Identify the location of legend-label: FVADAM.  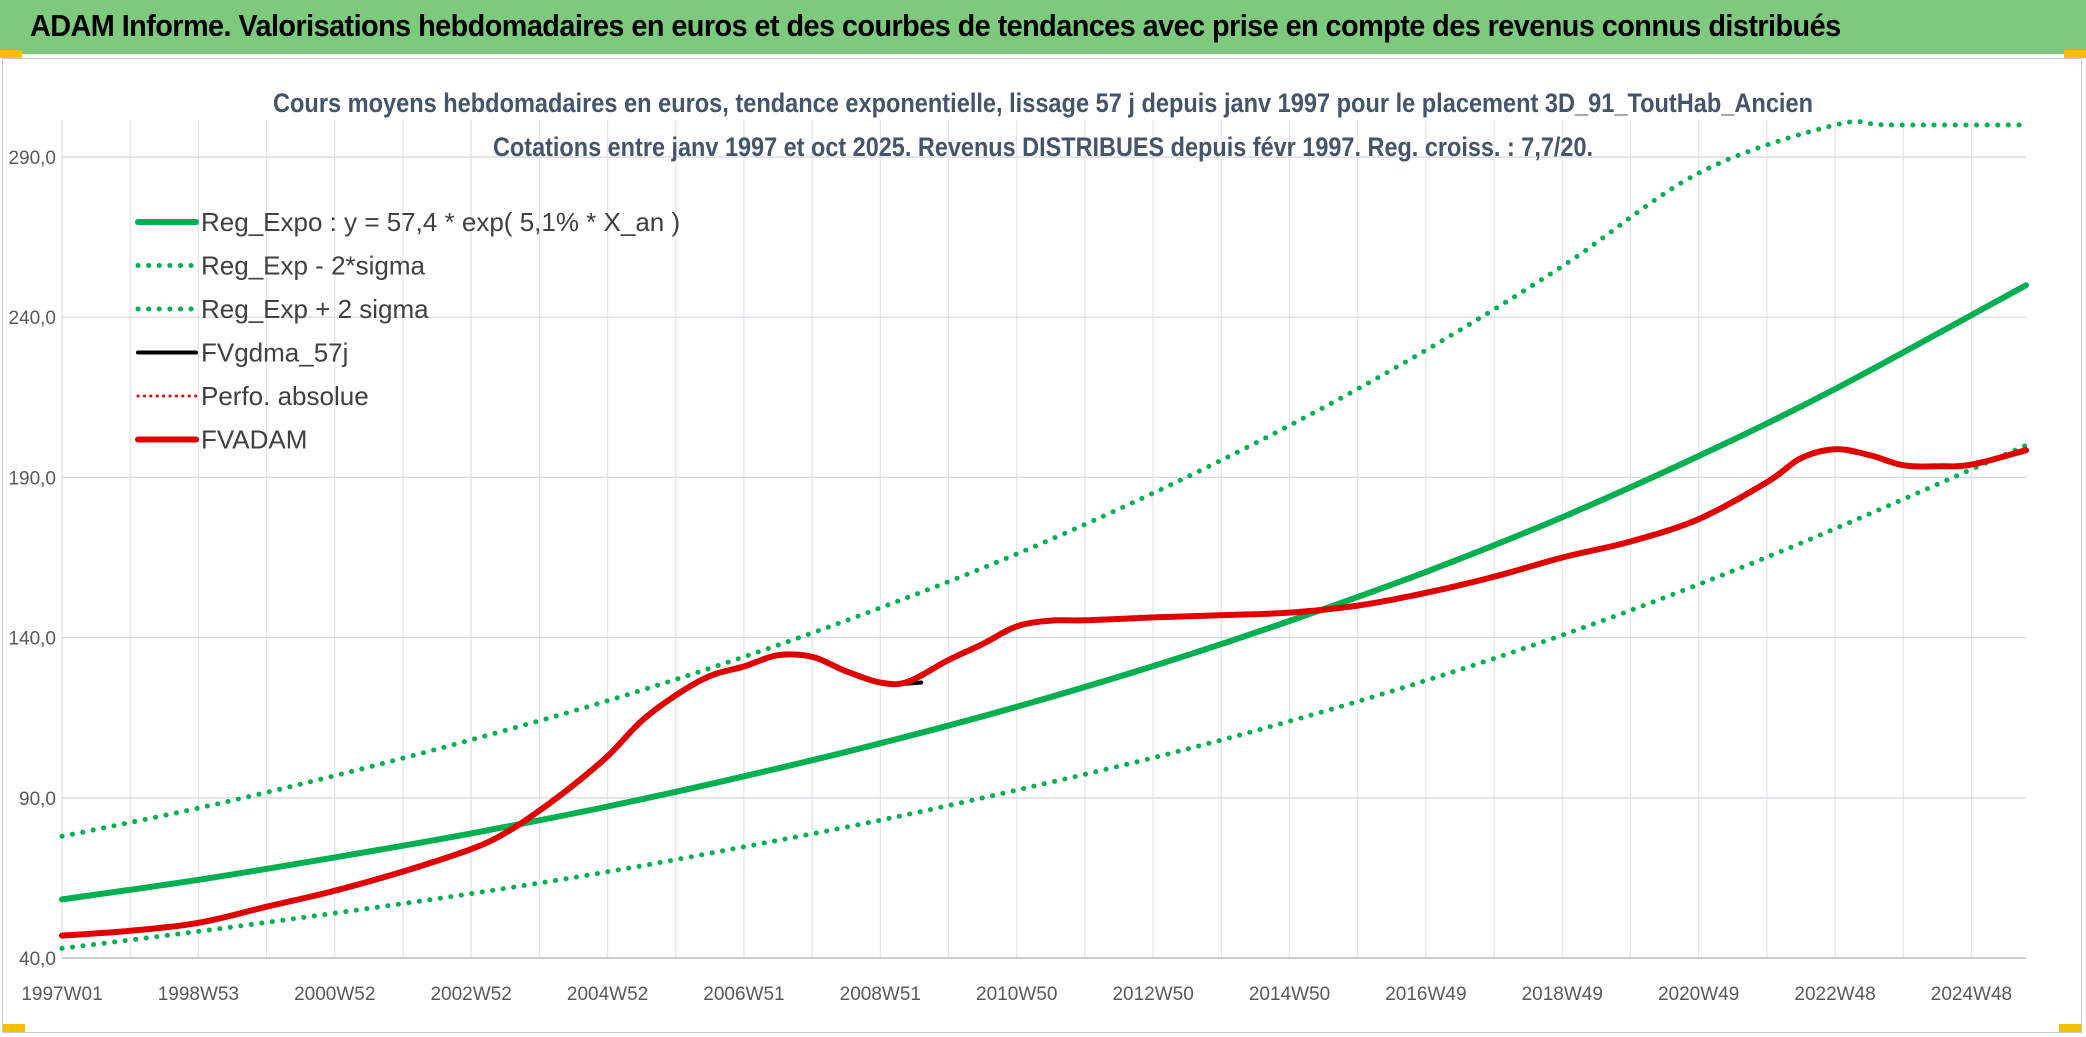
(254, 440).